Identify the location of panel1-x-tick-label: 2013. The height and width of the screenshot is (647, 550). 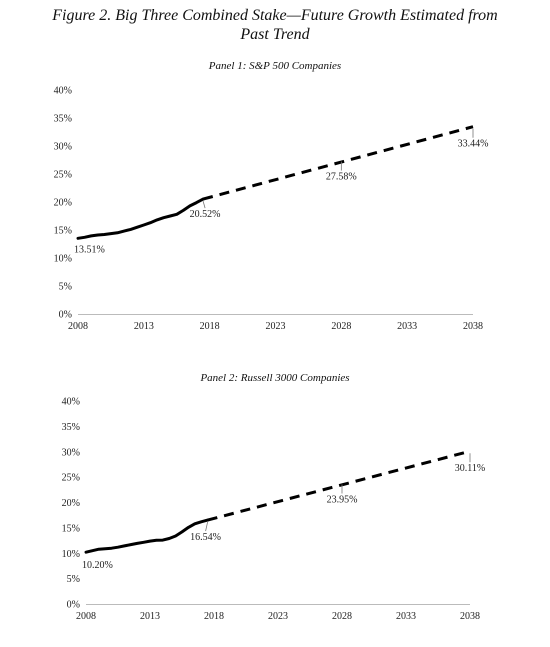
(144, 326).